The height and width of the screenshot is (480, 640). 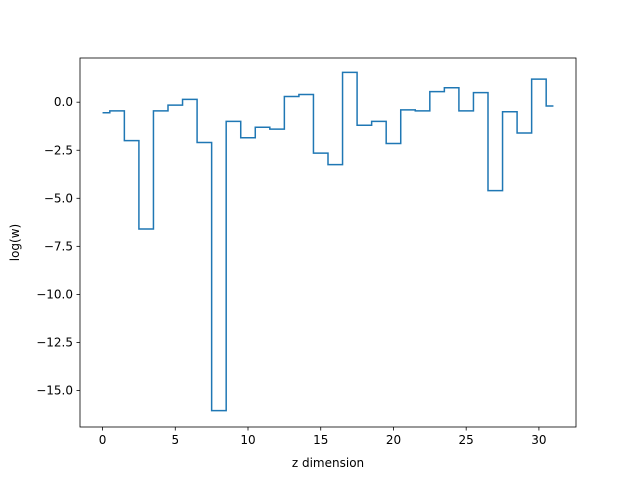 What do you see at coordinates (15, 242) in the screenshot?
I see `y-axis-label: log(w)` at bounding box center [15, 242].